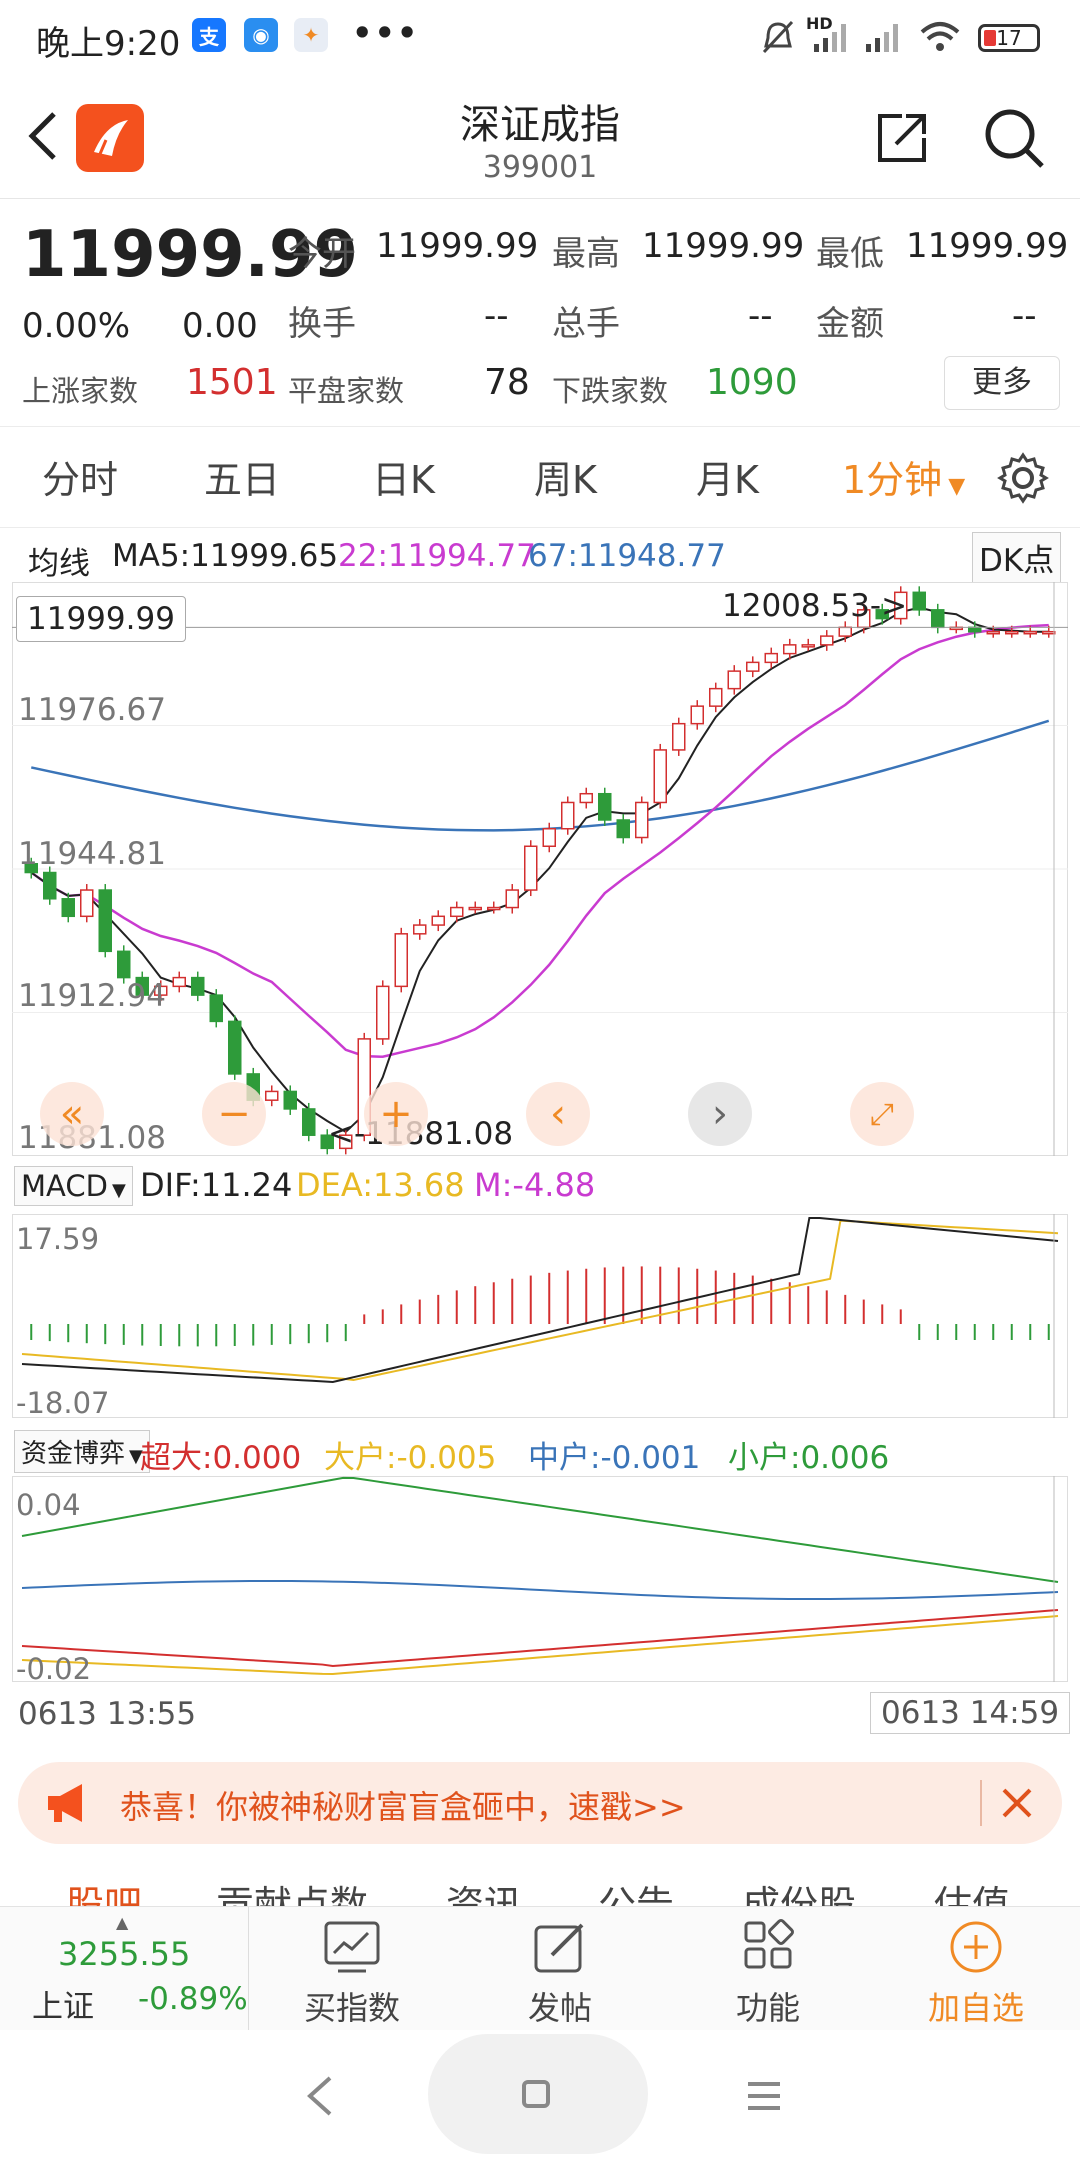 This screenshot has height=2160, width=1080. What do you see at coordinates (723, 246) in the screenshot?
I see `high-value: 11999.99` at bounding box center [723, 246].